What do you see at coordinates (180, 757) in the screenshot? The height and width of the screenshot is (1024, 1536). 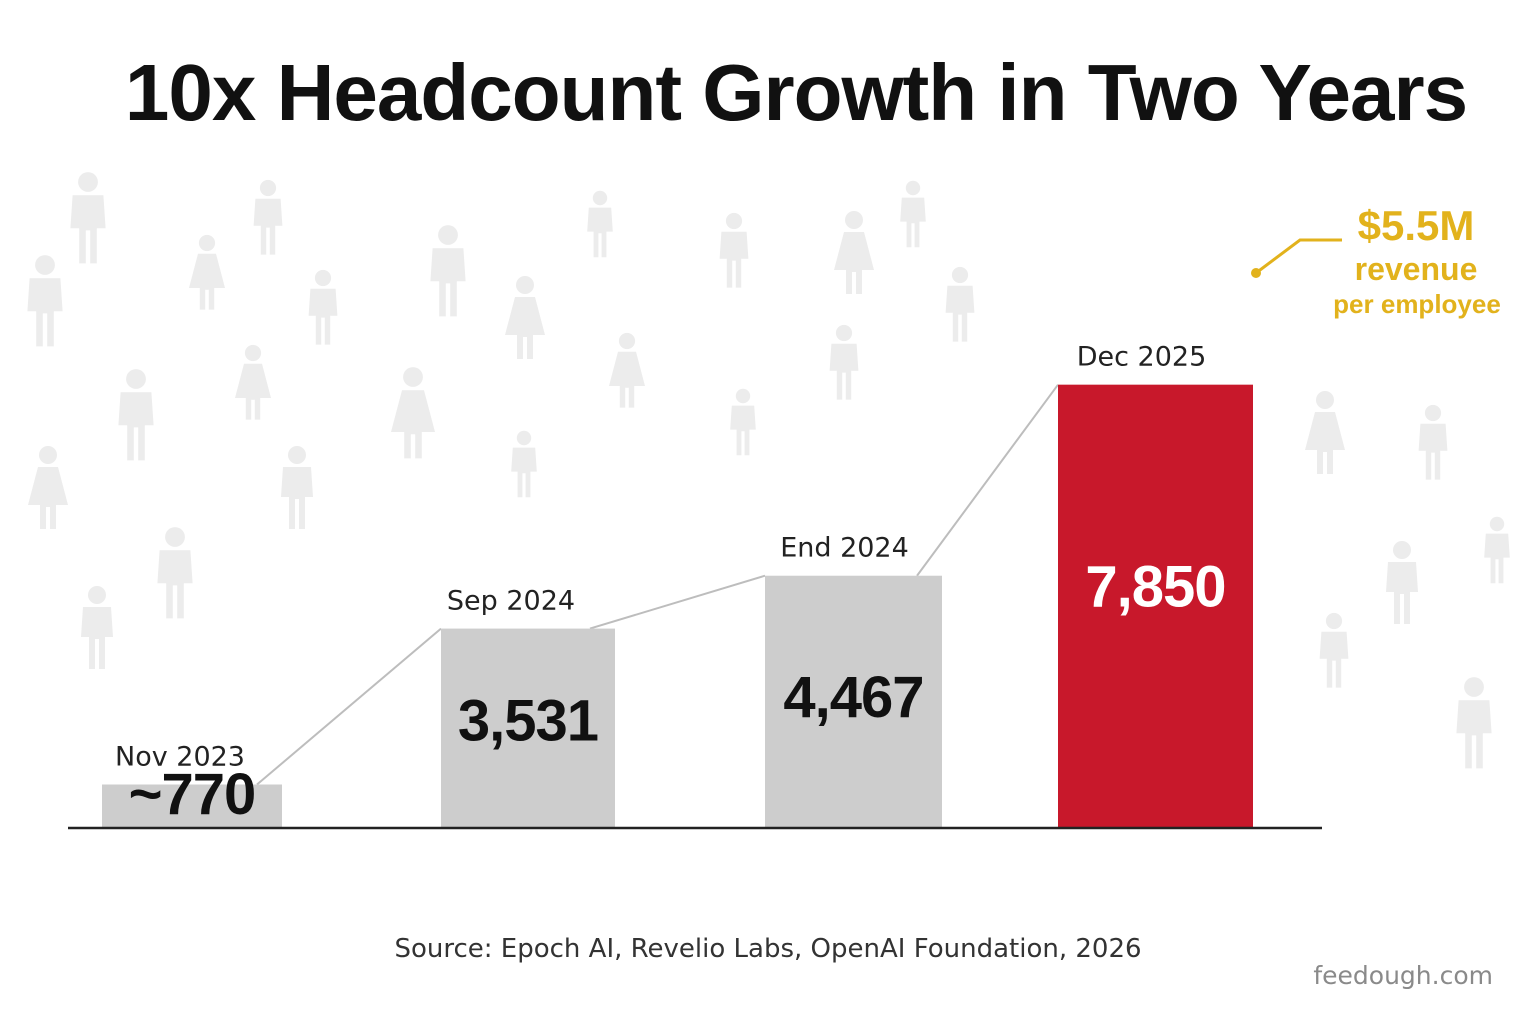 I see `category-label: Nov 2023` at bounding box center [180, 757].